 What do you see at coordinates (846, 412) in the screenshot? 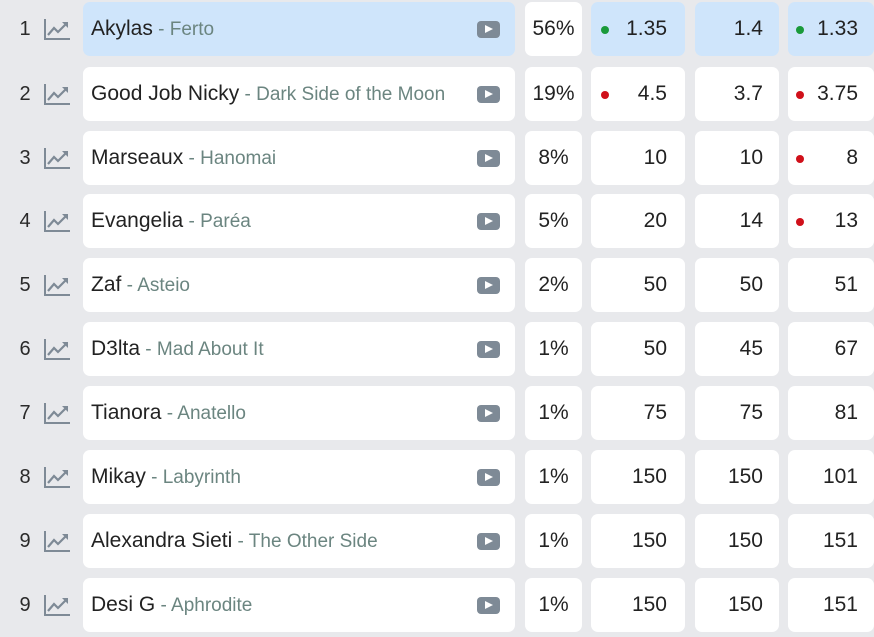
I see `odds-value: 81` at bounding box center [846, 412].